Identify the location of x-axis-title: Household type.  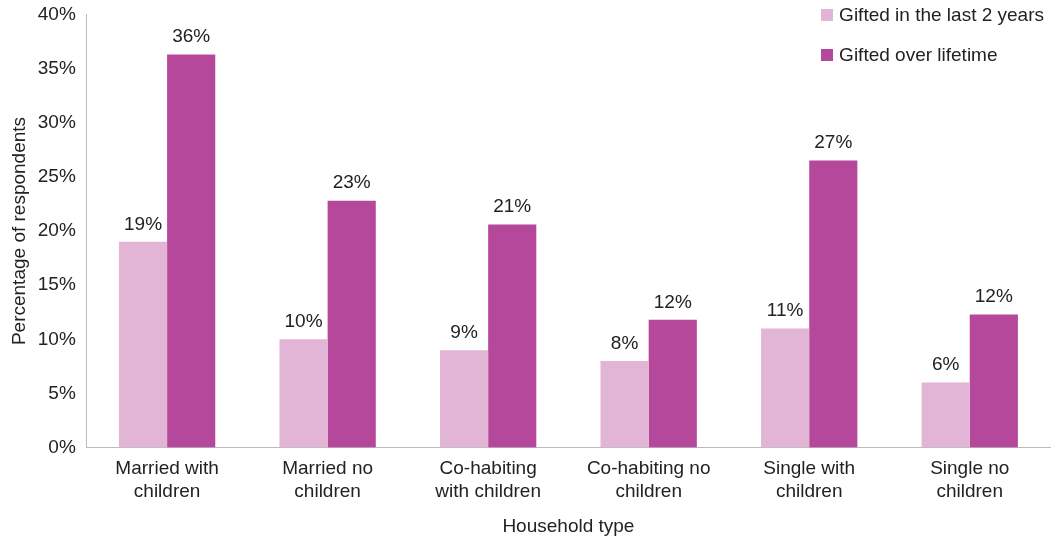
(568, 525).